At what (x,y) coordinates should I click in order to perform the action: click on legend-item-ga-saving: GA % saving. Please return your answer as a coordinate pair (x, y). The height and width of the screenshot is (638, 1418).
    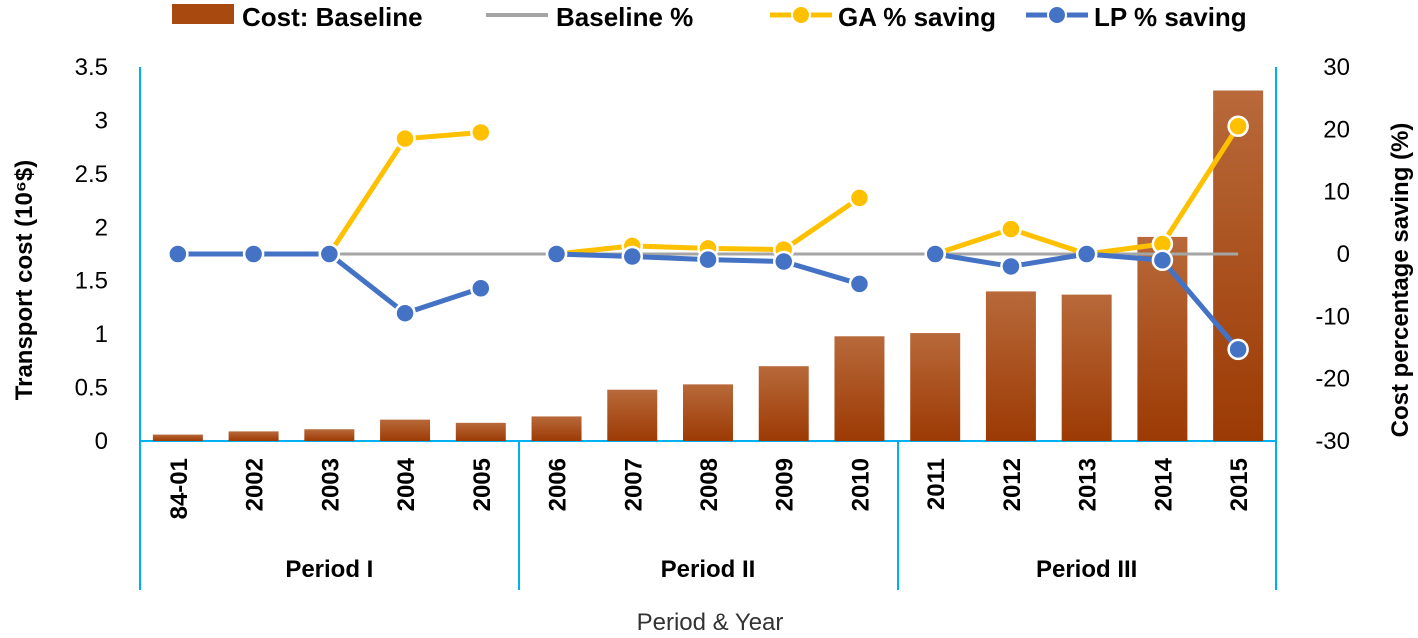
    Looking at the image, I should click on (883, 17).